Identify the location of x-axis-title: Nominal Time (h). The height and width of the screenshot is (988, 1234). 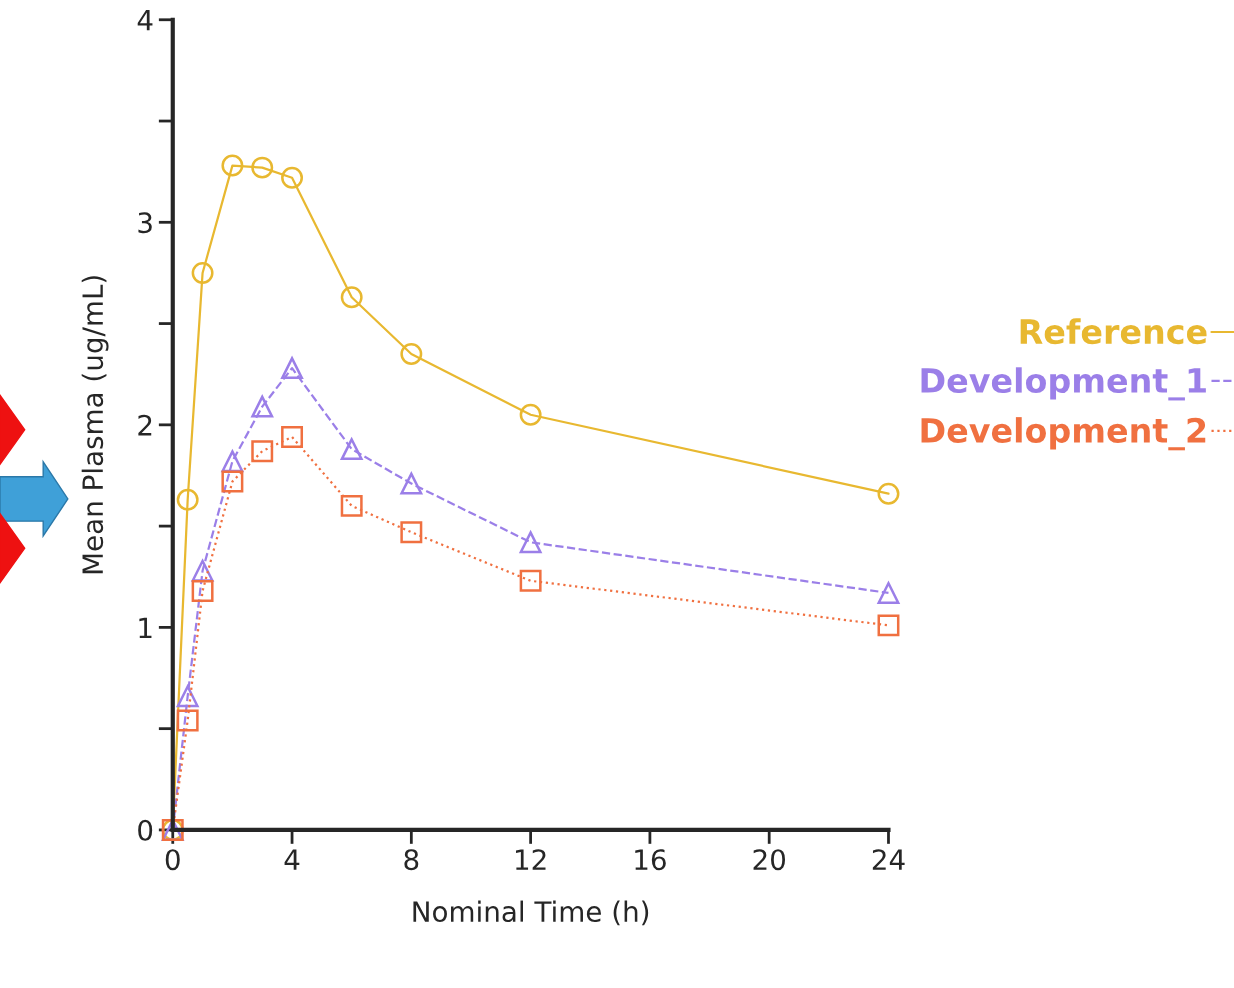
(531, 913).